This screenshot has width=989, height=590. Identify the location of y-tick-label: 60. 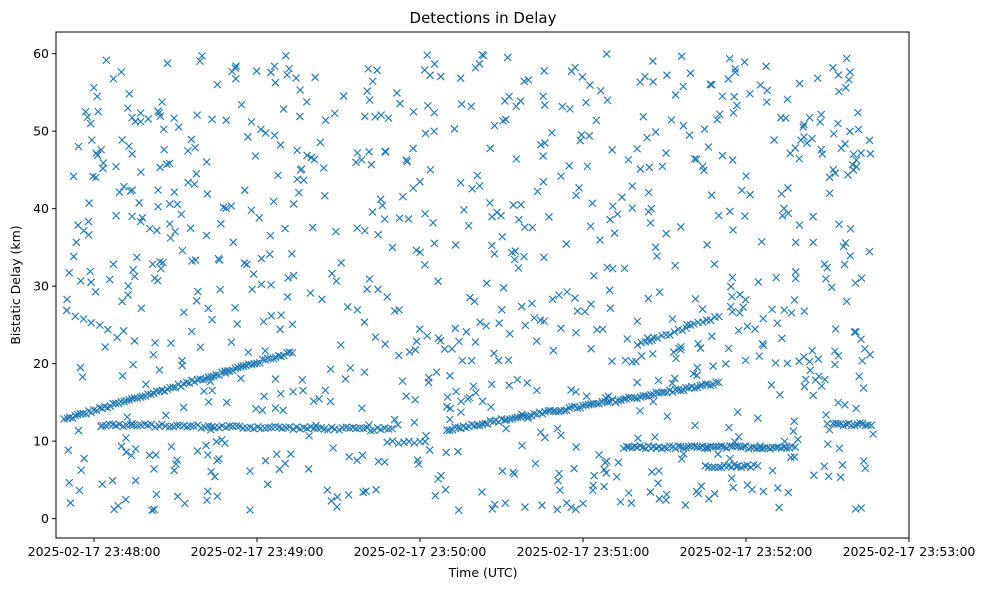
(41, 53).